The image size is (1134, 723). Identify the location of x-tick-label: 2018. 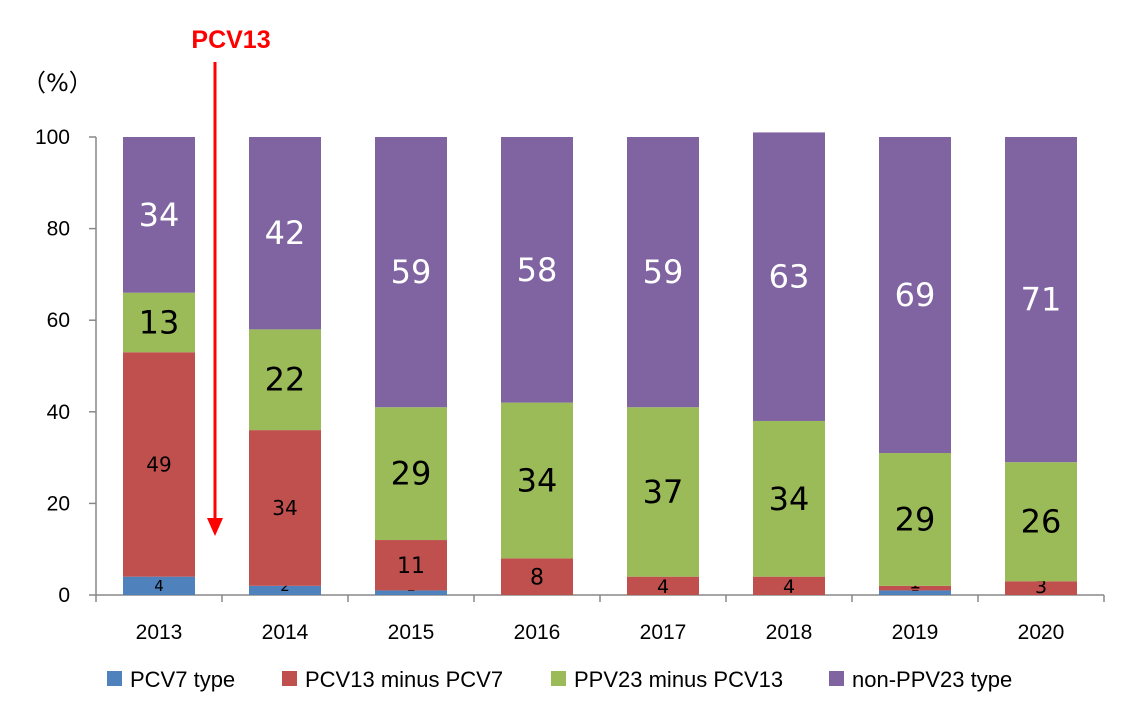
(789, 632).